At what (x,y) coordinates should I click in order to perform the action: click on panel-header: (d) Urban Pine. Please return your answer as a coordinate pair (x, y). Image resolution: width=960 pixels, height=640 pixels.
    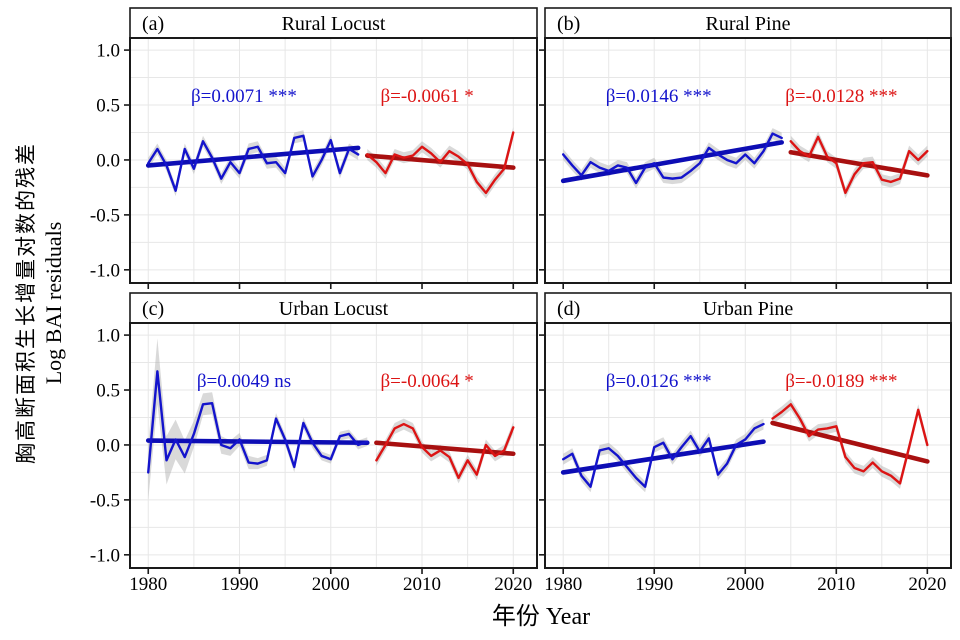
    Looking at the image, I should click on (748, 308).